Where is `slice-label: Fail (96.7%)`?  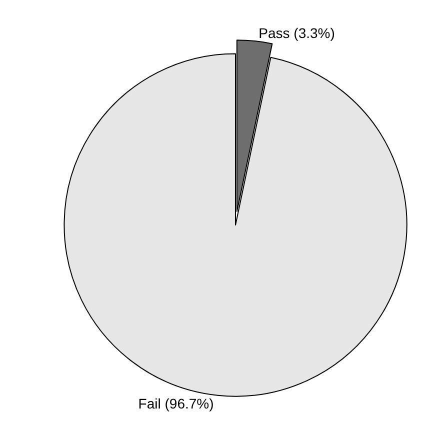
slice-label: Fail (96.7%) is located at coordinates (176, 403).